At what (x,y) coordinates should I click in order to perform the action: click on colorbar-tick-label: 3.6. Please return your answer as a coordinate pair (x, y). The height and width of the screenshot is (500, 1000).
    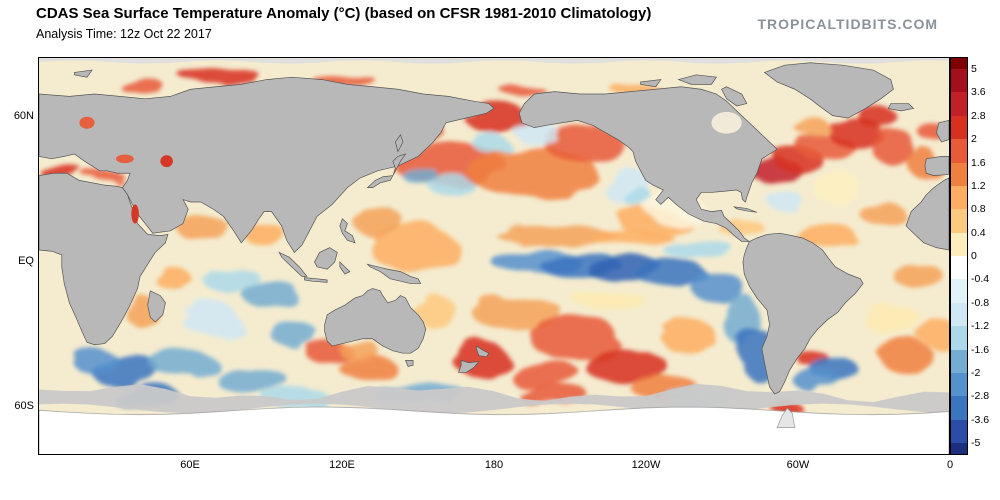
    Looking at the image, I should click on (978, 92).